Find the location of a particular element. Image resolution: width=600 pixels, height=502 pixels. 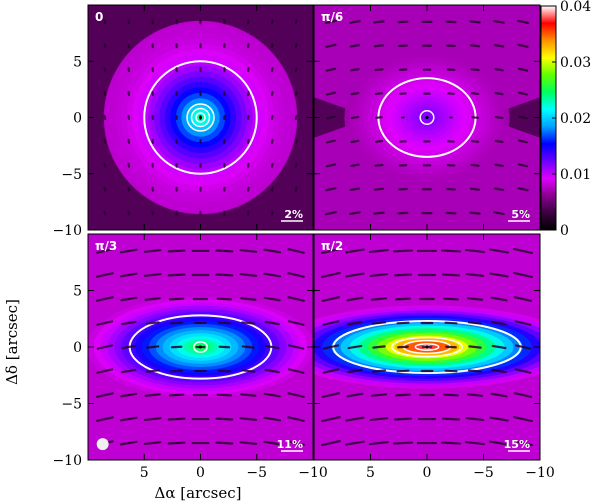

panel-label: π/6 is located at coordinates (332, 17).